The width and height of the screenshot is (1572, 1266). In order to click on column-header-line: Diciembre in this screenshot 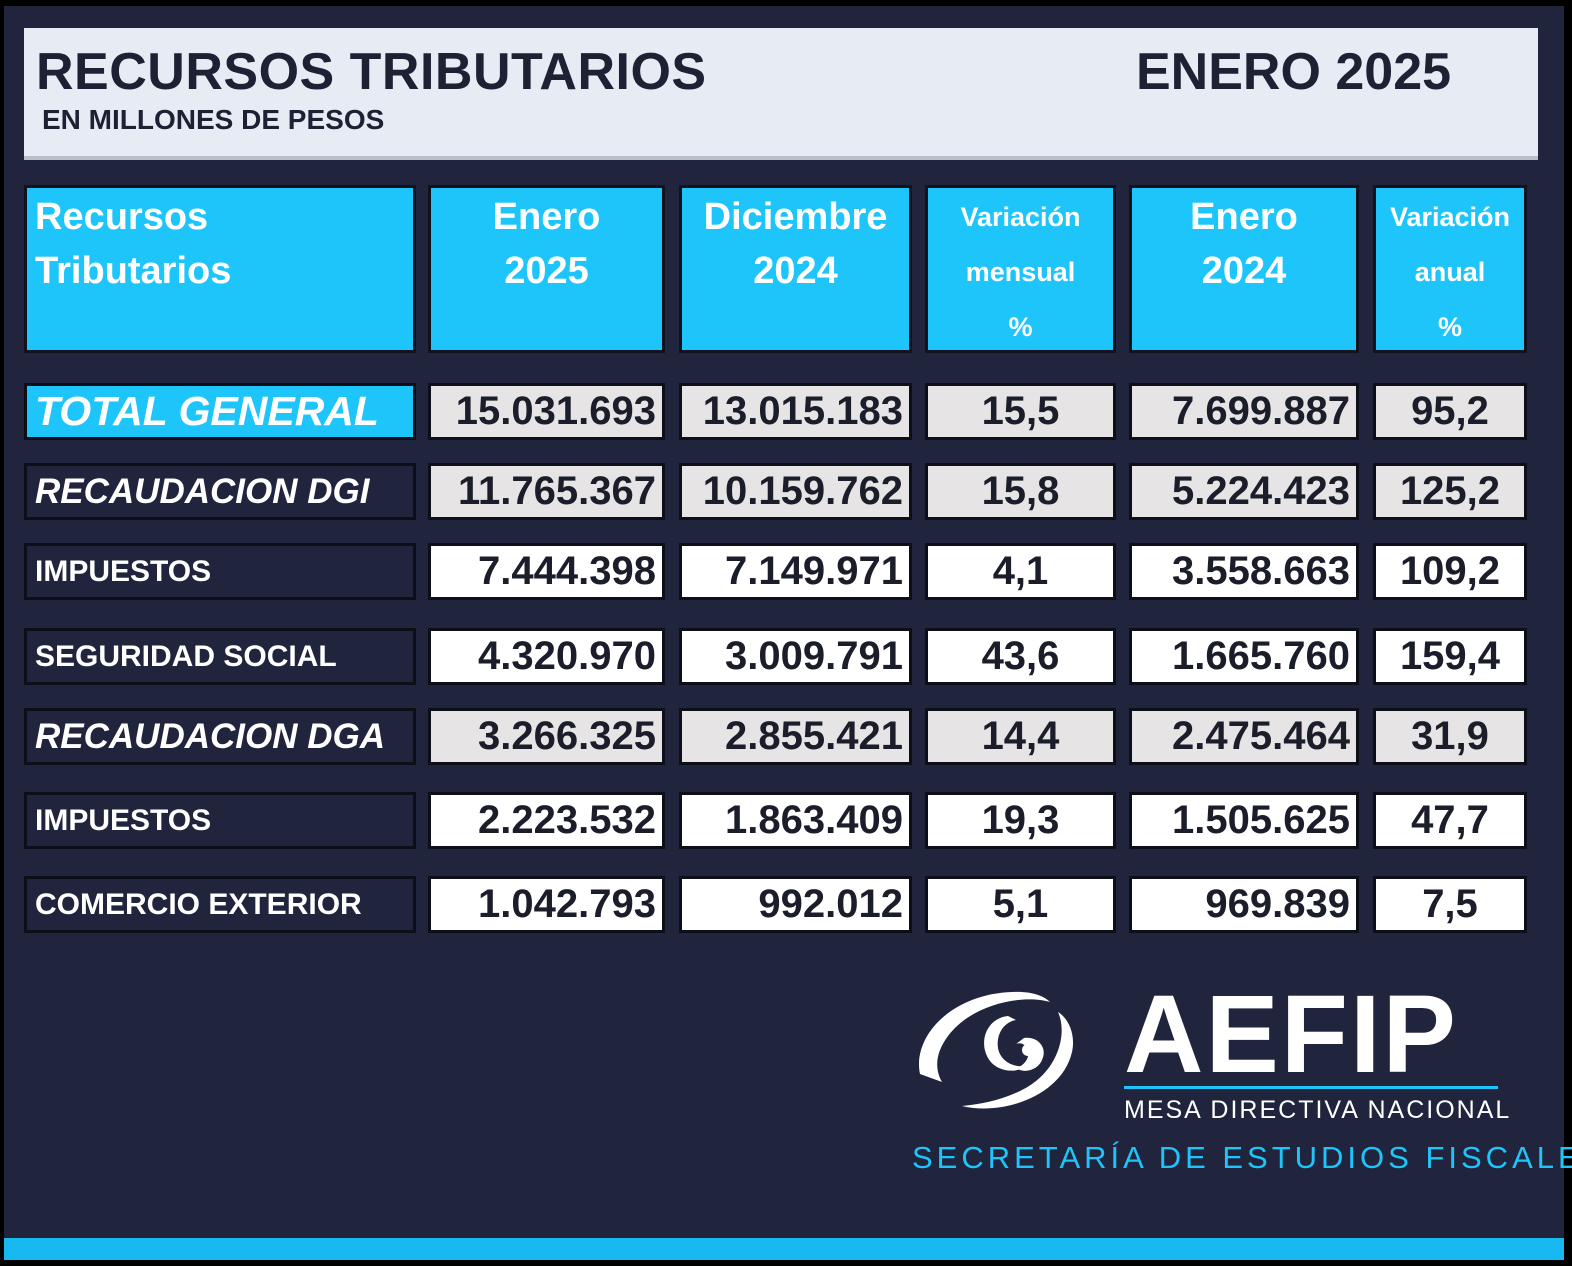, I will do `click(795, 217)`.